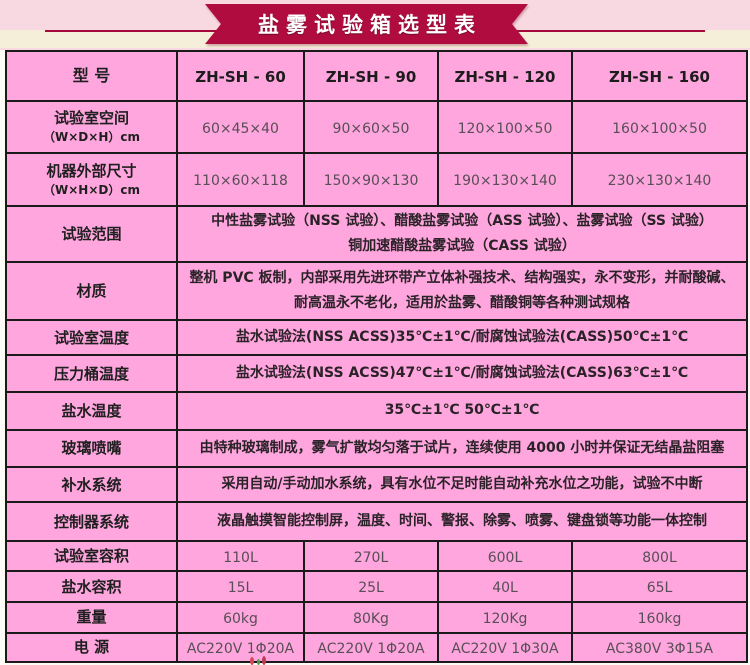 This screenshot has height=665, width=750. I want to click on row-label: 试验范围, so click(91, 233).